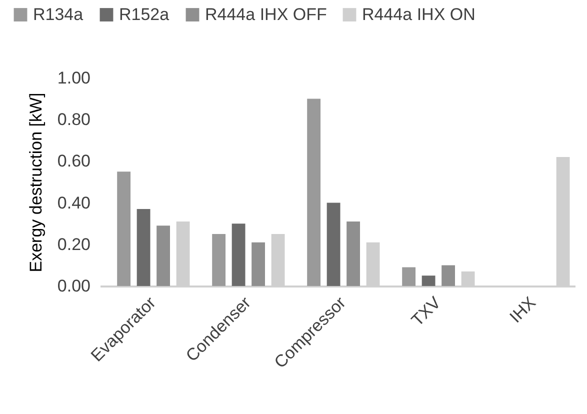 This screenshot has width=587, height=414. I want to click on legend-label: R152a, so click(144, 14).